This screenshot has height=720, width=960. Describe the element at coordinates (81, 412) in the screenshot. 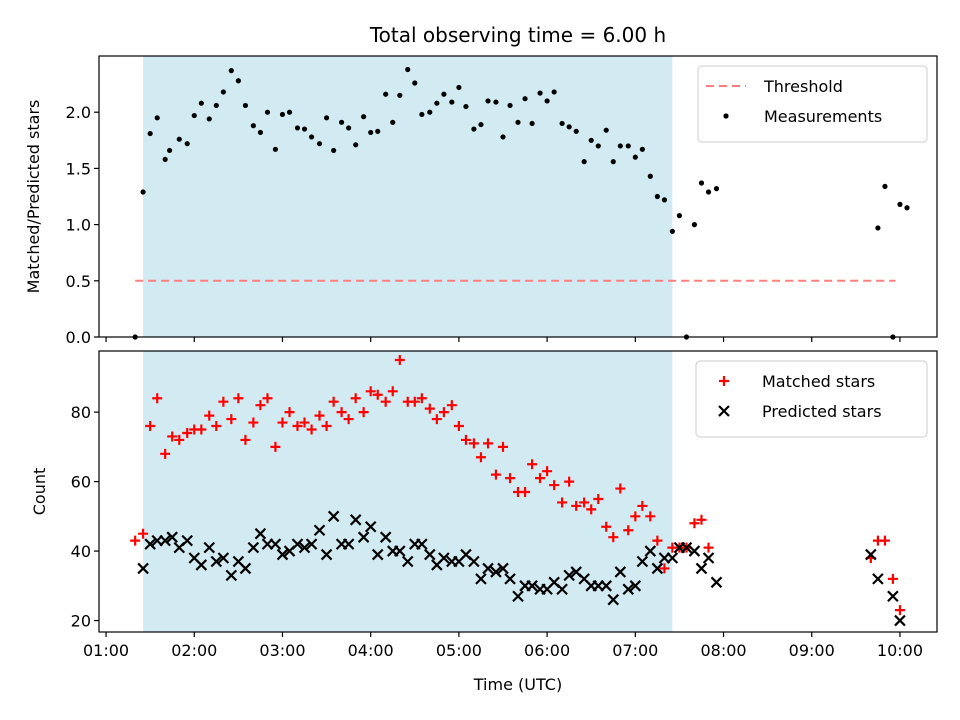

I see `y-tick-label: 80` at that location.